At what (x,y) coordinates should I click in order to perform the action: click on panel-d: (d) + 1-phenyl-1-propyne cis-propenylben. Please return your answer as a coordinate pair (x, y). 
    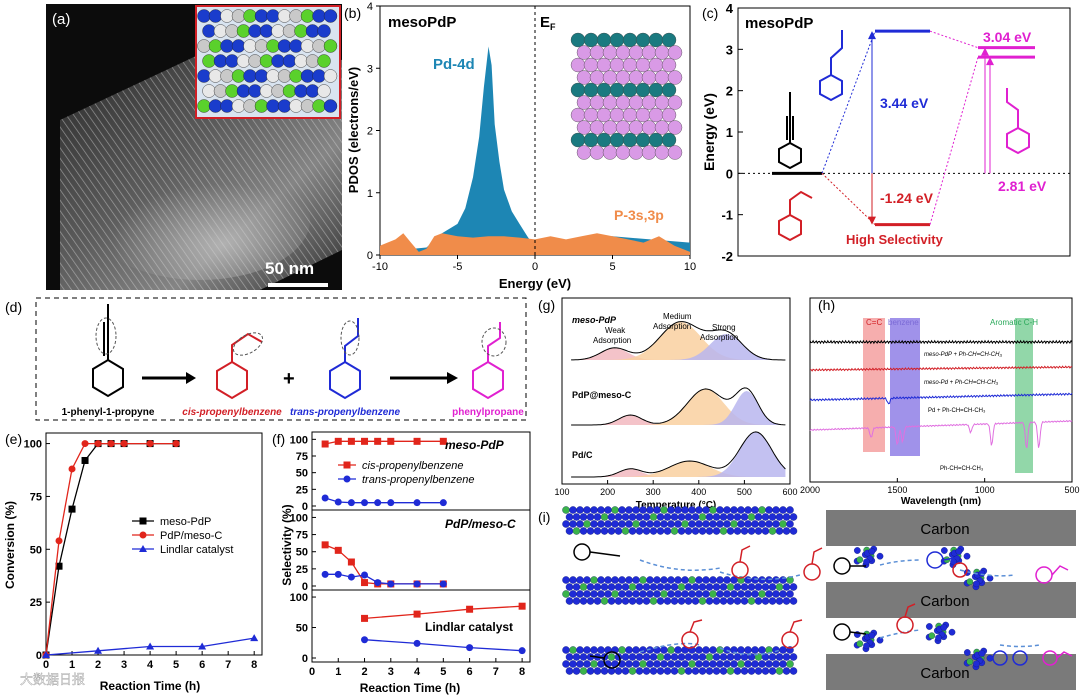
    Looking at the image, I should click on (266, 359).